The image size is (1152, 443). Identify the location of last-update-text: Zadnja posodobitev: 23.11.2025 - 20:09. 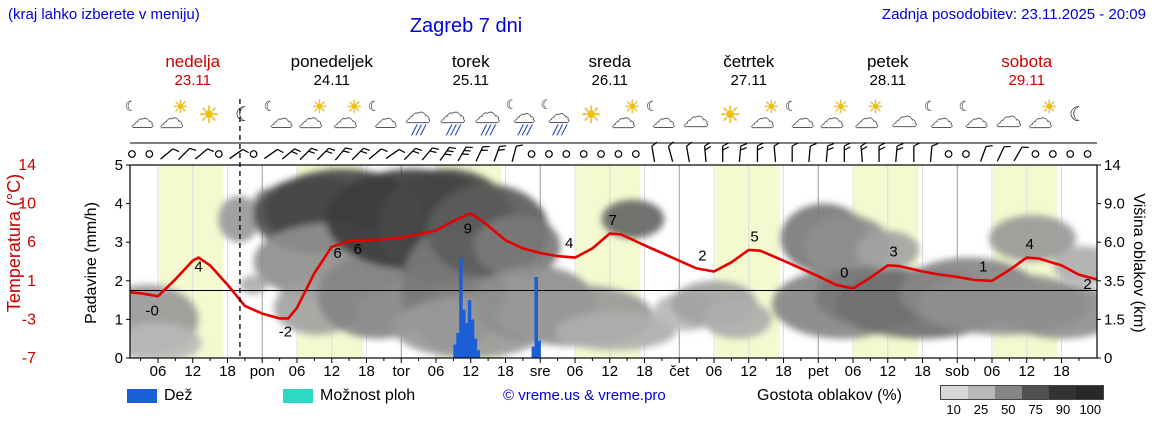
(1013, 14).